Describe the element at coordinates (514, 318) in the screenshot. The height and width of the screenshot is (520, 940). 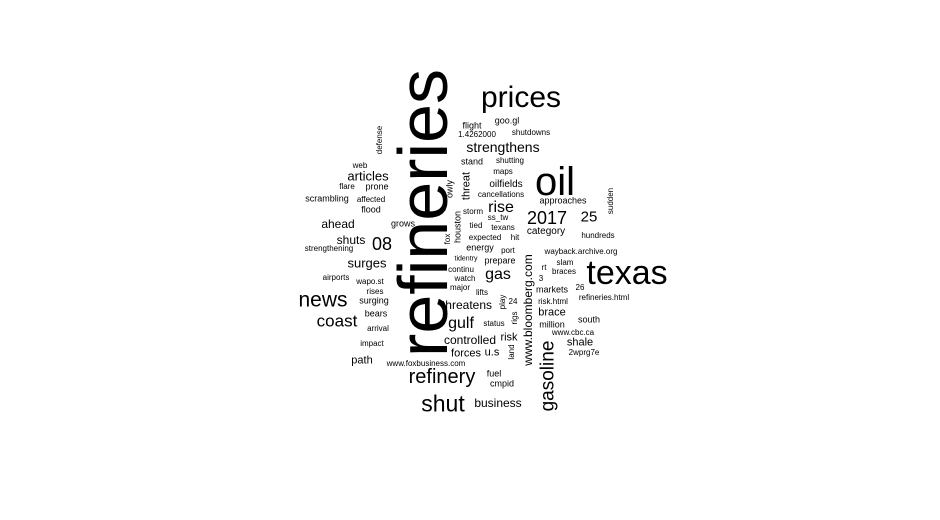
I see `word: rigs` at that location.